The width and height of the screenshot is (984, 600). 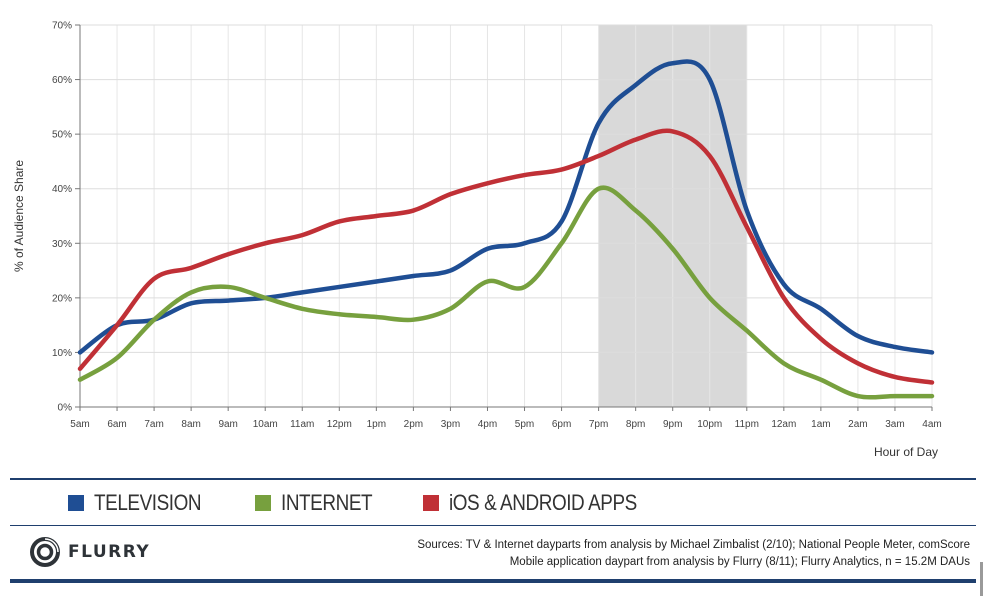 What do you see at coordinates (894, 424) in the screenshot?
I see `x-tick-label: 3am` at bounding box center [894, 424].